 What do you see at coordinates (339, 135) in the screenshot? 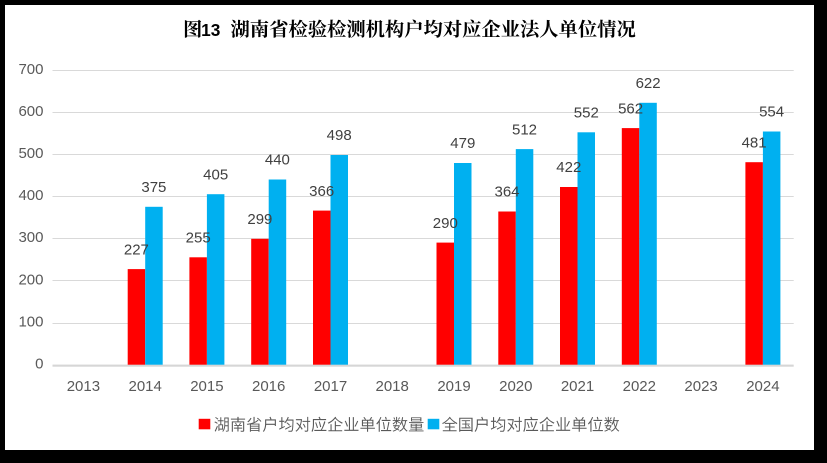
I see `svg-text: 498` at bounding box center [339, 135].